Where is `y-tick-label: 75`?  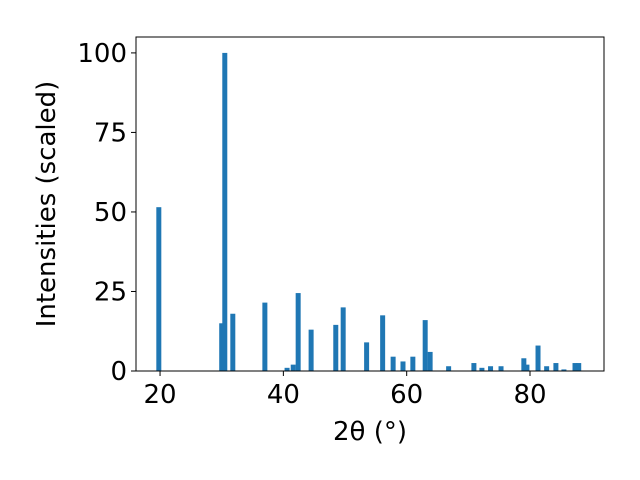 y-tick-label: 75 is located at coordinates (110, 133).